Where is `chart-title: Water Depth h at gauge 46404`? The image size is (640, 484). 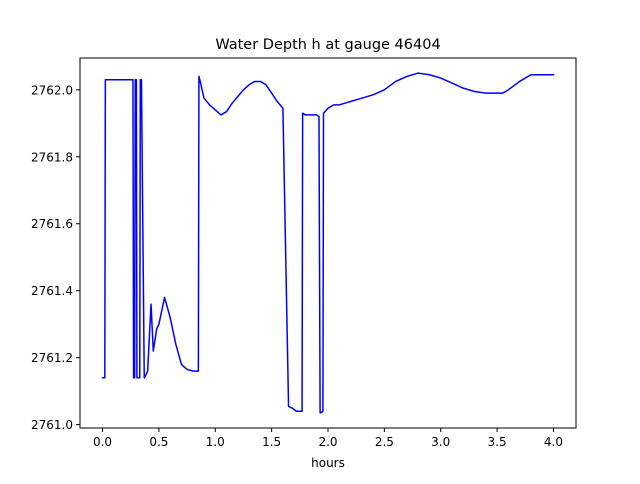 chart-title: Water Depth h at gauge 46404 is located at coordinates (327, 45).